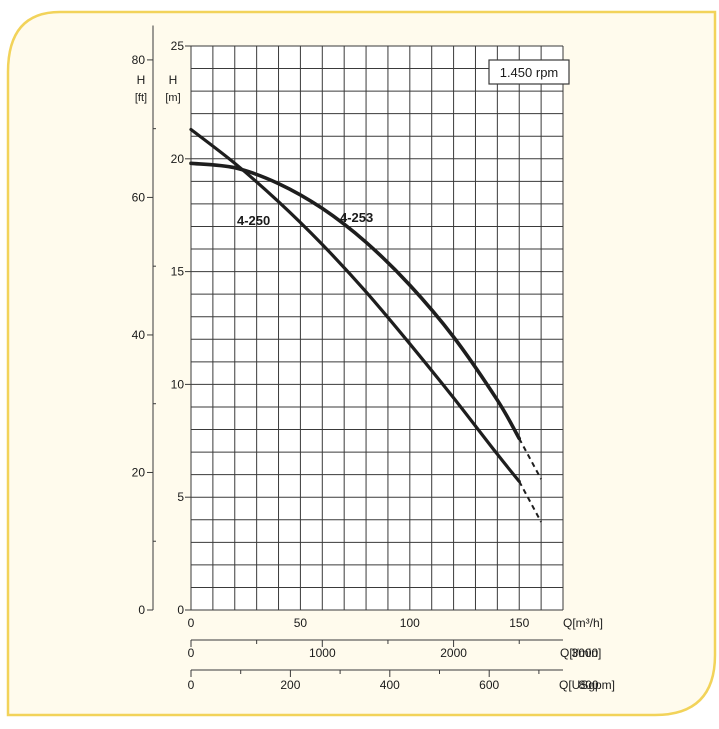 This screenshot has width=719, height=729. I want to click on x-axis-lmin-tick-label: 3000, so click(585, 653).